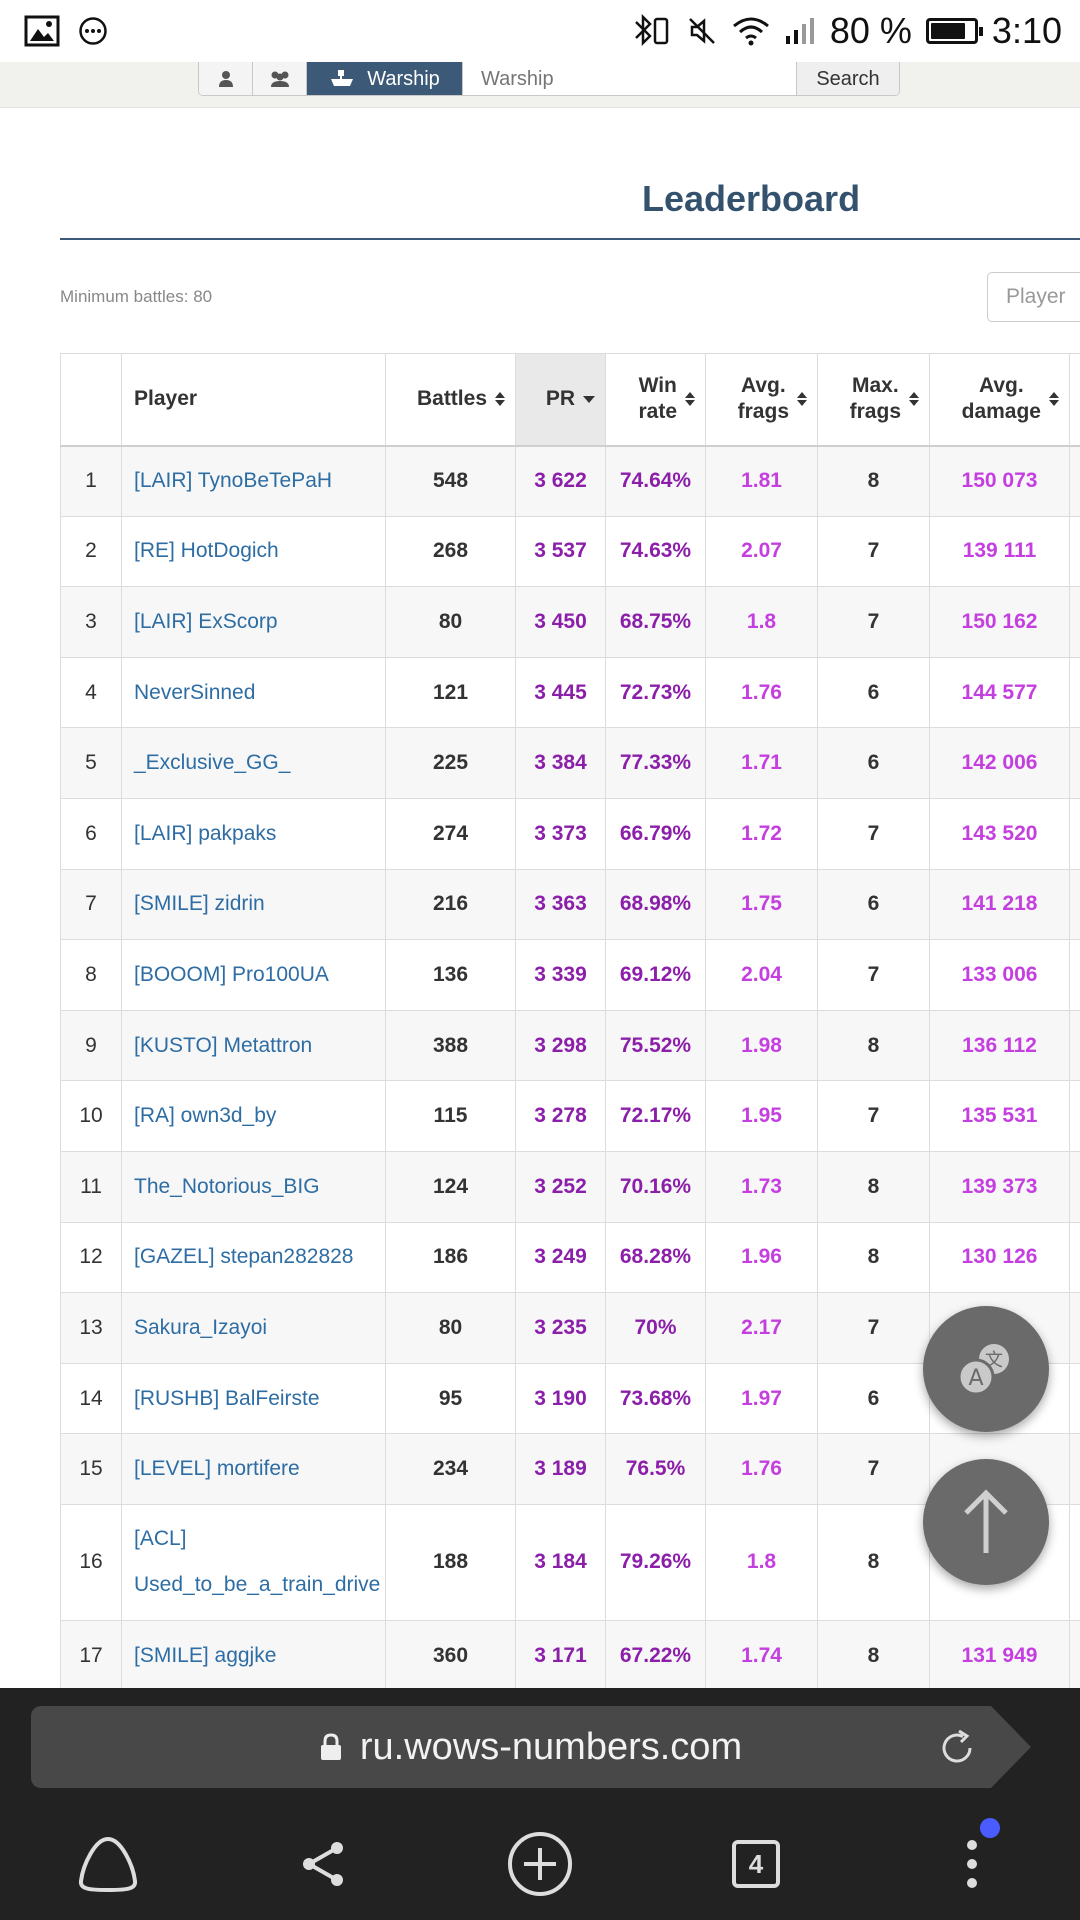 Image resolution: width=1080 pixels, height=1920 pixels. Describe the element at coordinates (253, 692) in the screenshot. I see `player-link: NeverSinned` at that location.